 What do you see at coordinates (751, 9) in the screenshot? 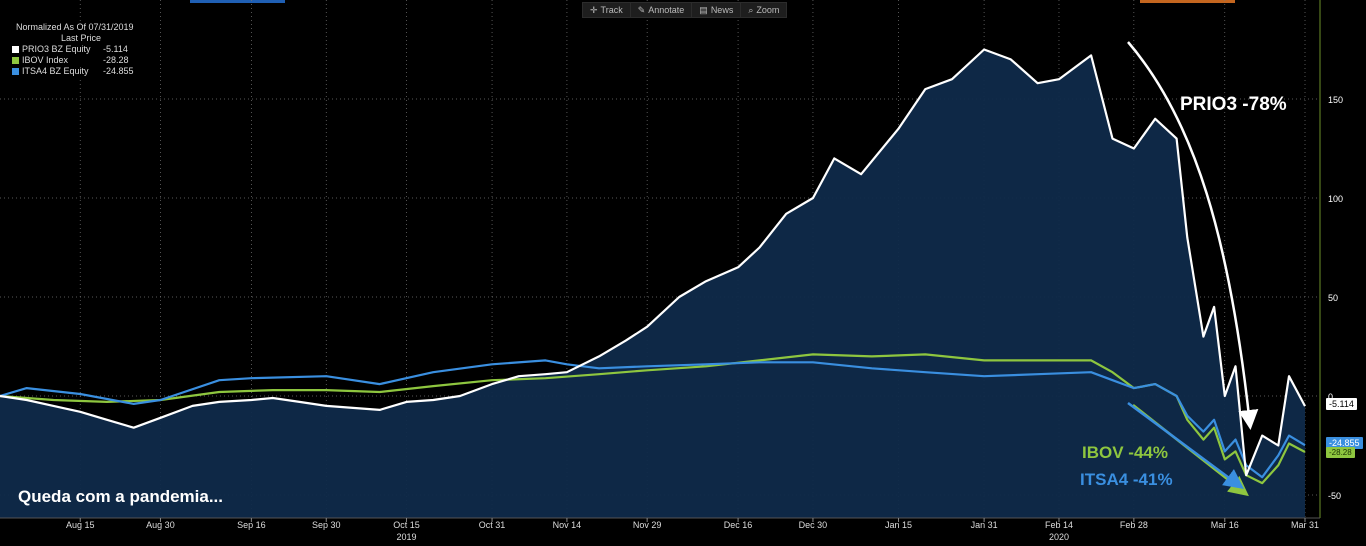
I see `zoom-icon: ⌕` at bounding box center [751, 9].